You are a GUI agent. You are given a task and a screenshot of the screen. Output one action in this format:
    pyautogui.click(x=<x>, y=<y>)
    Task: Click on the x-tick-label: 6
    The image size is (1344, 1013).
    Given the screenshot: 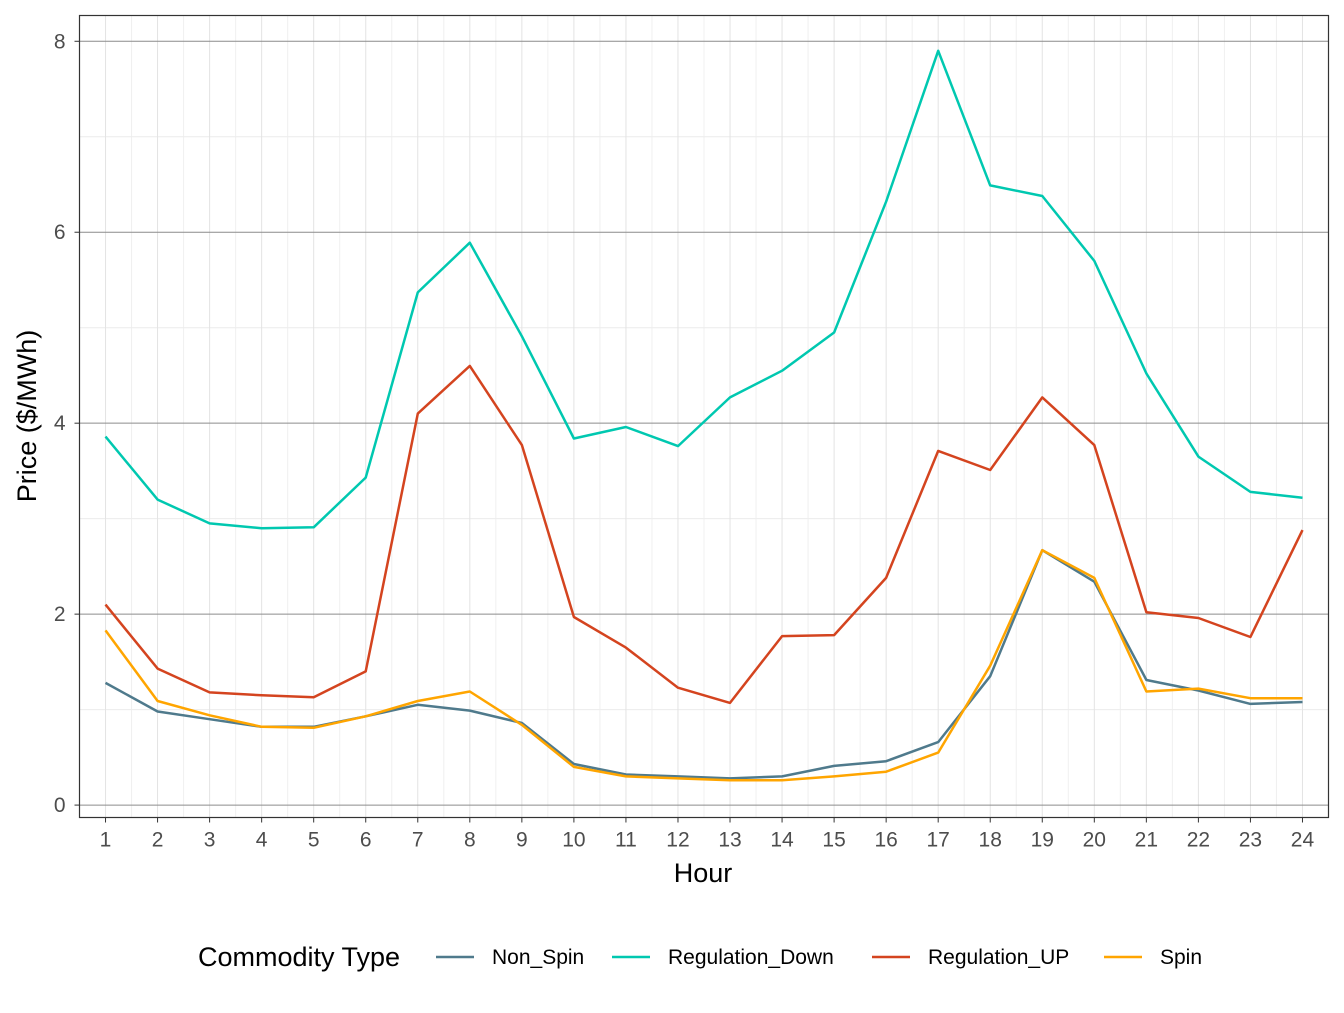 What is the action you would take?
    pyautogui.click(x=366, y=840)
    